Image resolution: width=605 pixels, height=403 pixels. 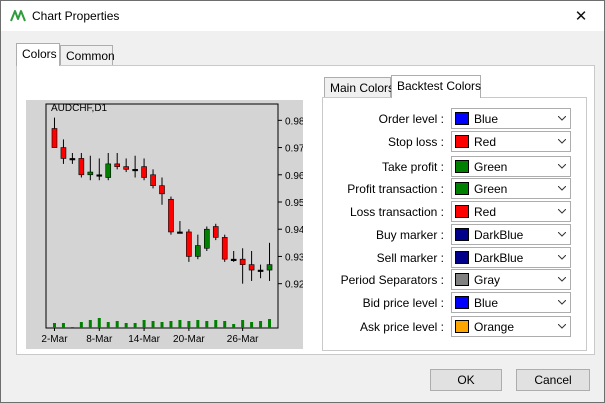 What do you see at coordinates (392, 280) in the screenshot?
I see `period-separators-label: Period Separators :` at bounding box center [392, 280].